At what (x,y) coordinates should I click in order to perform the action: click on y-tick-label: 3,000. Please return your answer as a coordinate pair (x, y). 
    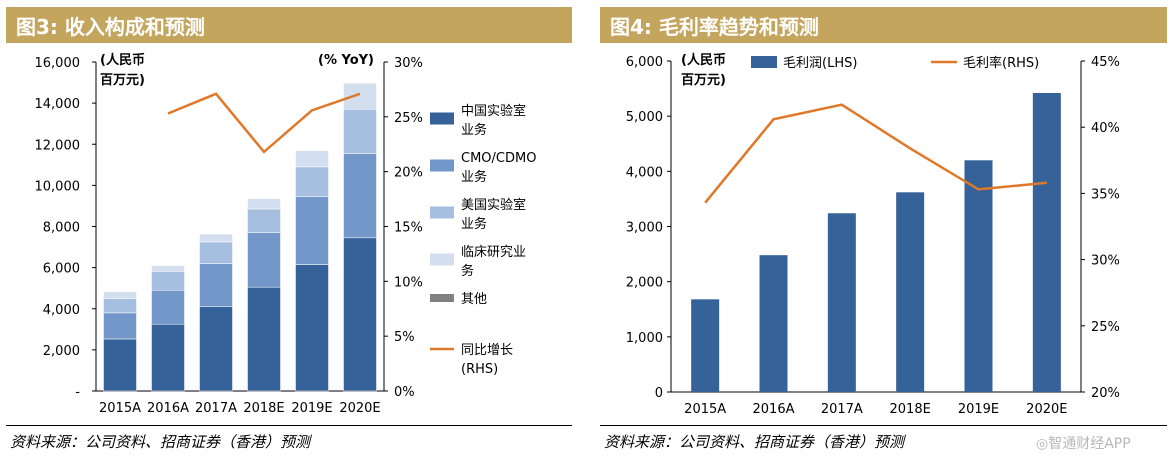
    Looking at the image, I should click on (644, 228).